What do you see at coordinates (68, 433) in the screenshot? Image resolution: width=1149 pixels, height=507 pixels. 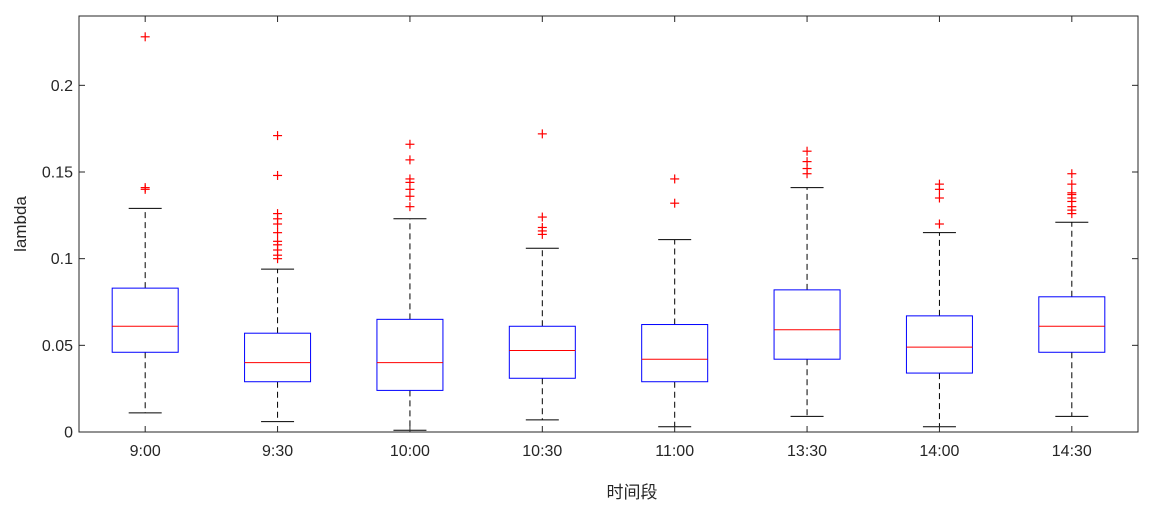 I see `y-tick-label: 0` at bounding box center [68, 433].